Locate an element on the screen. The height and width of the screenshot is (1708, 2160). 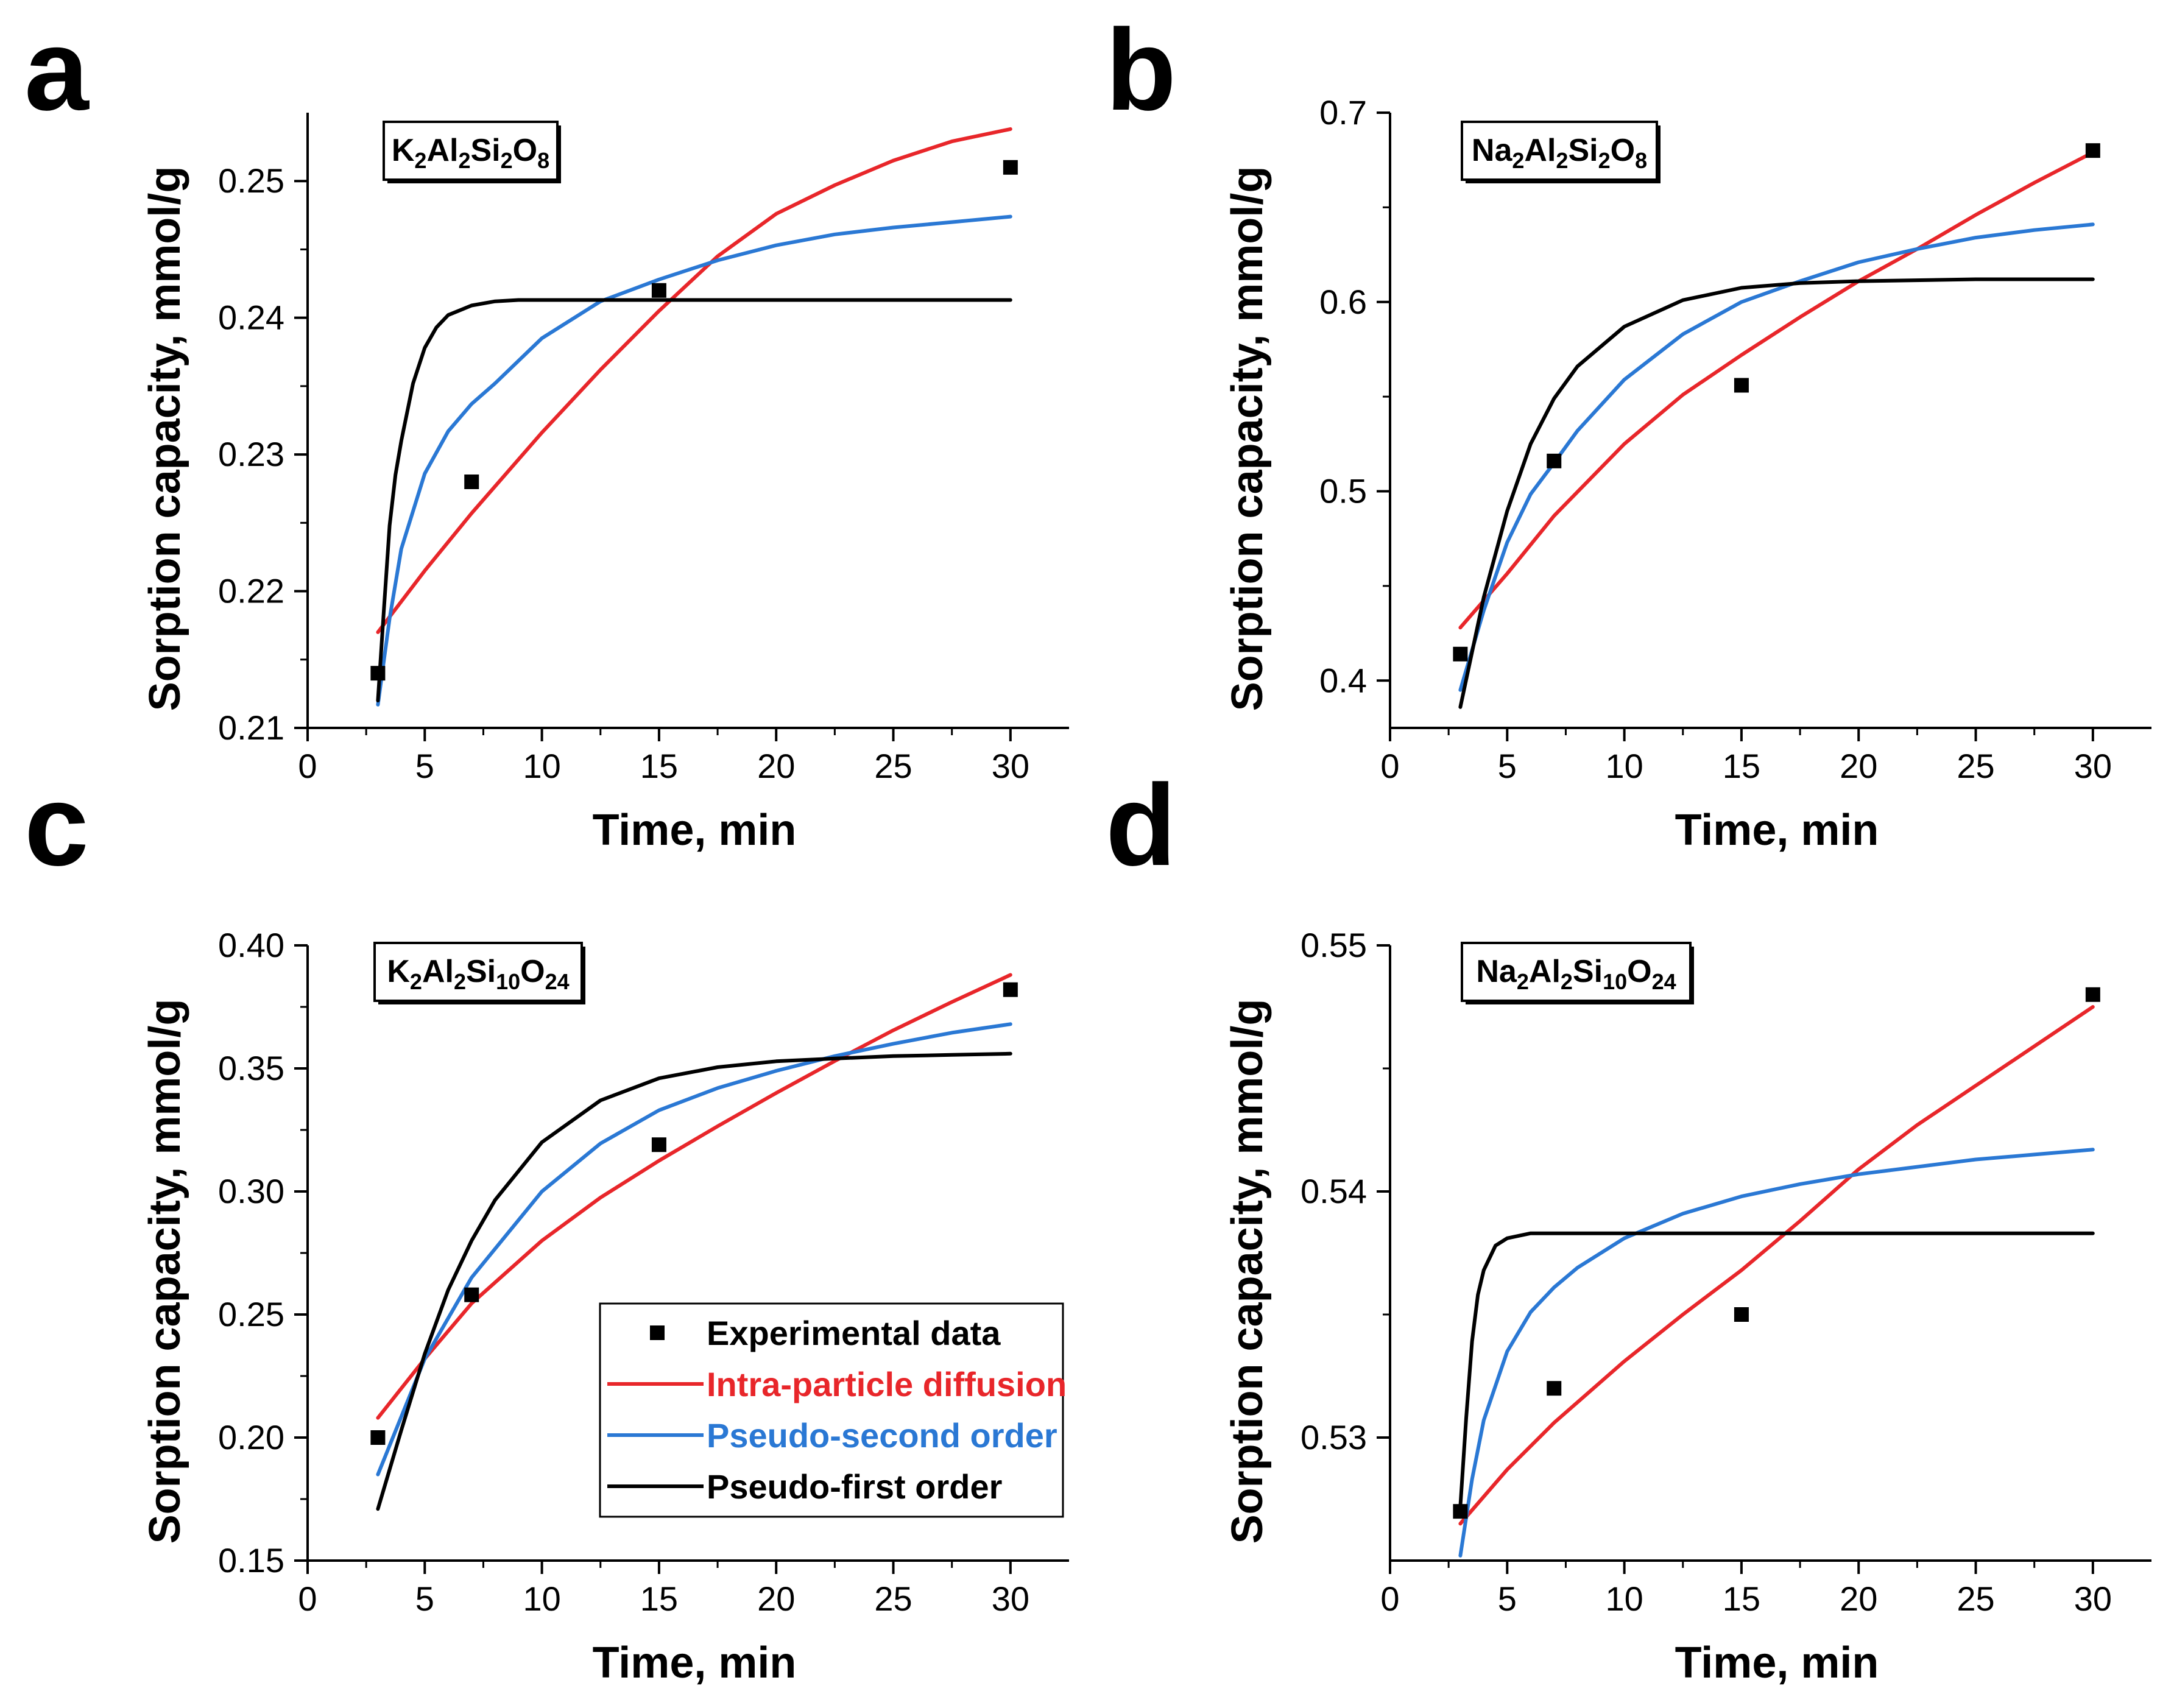
sample-label: Na2Al2Si10O24 is located at coordinates (1576, 974).